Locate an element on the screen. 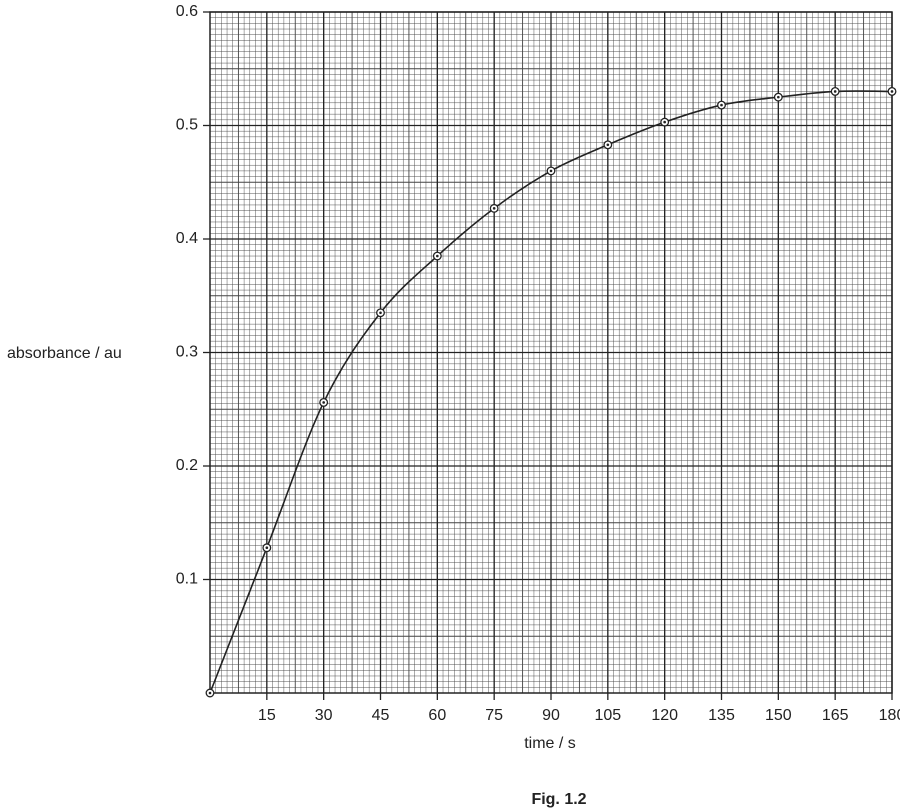  x-tick-label: 90 is located at coordinates (551, 715).